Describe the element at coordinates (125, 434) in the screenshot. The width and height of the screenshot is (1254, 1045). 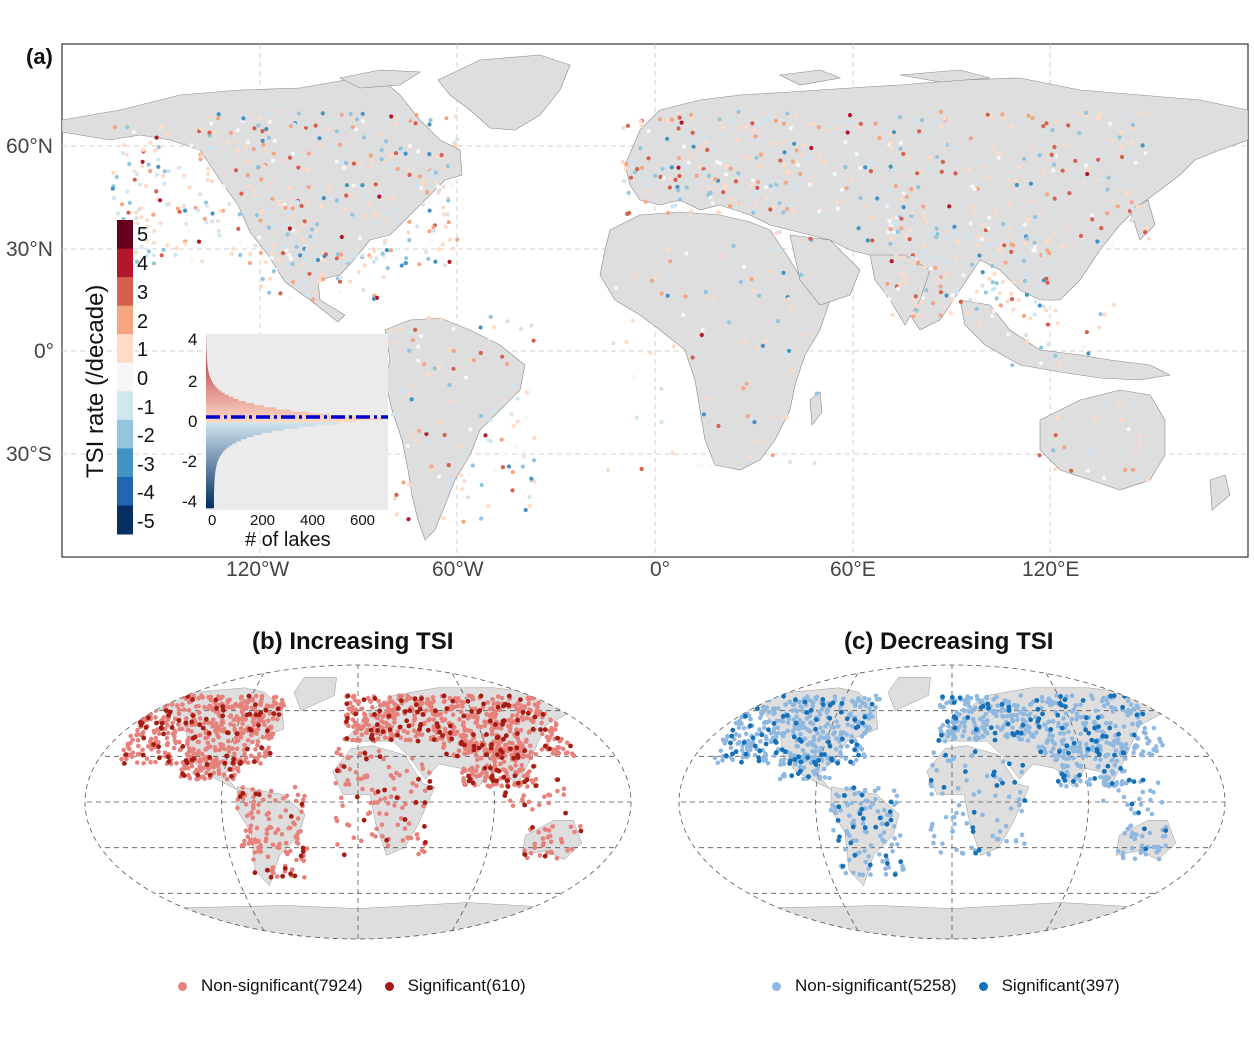
I see `colorbar-segment` at that location.